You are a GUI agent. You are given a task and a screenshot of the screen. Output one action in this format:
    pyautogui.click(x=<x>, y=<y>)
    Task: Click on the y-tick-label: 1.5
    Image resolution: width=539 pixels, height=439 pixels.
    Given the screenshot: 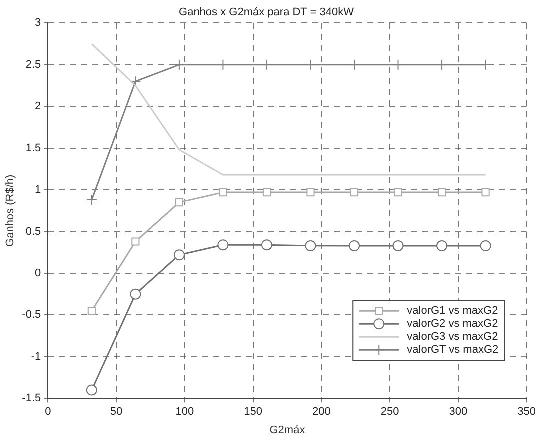 What is the action you would take?
    pyautogui.click(x=34, y=148)
    